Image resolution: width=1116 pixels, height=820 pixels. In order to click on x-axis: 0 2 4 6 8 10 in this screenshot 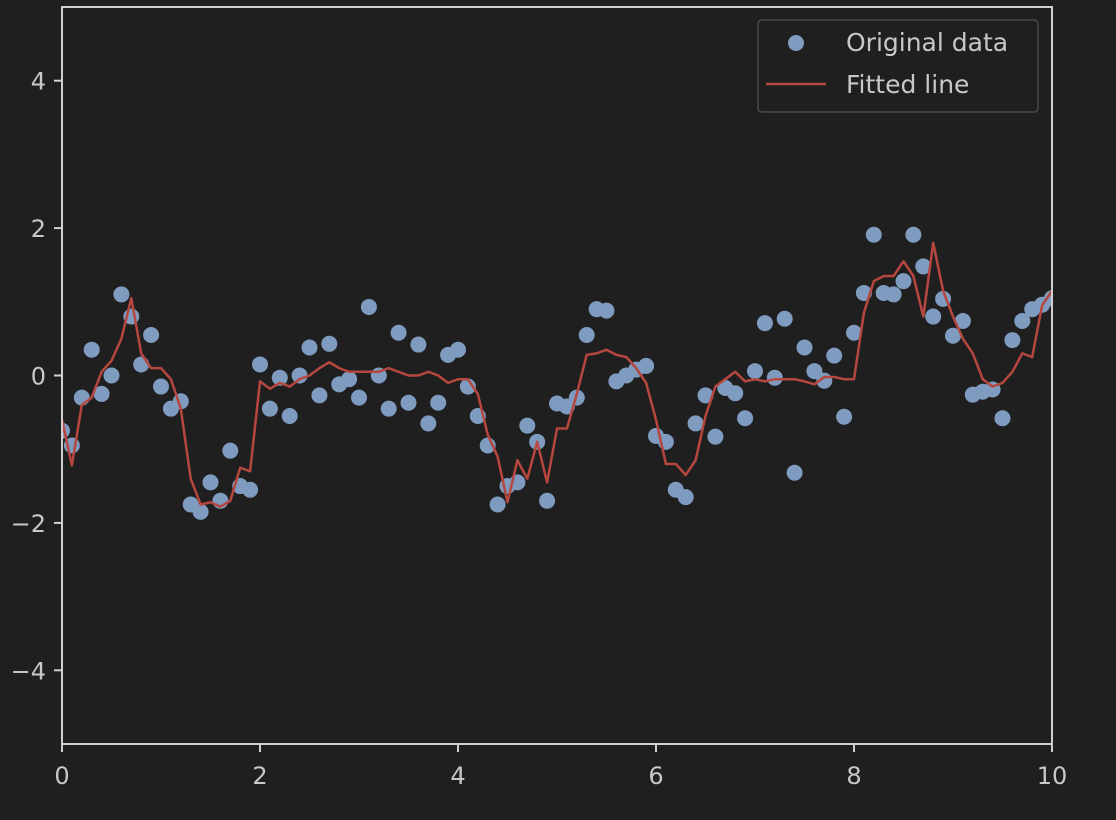, I will do `click(560, 767)`.